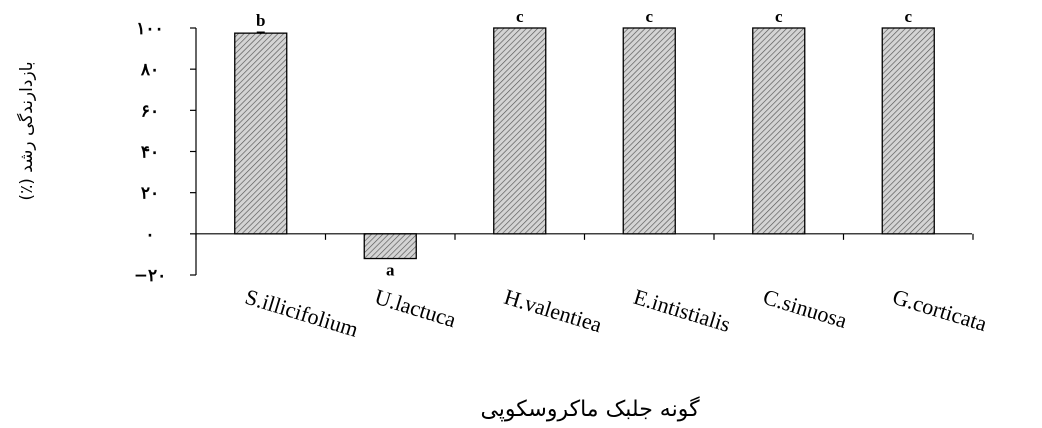 This screenshot has height=428, width=1042. What do you see at coordinates (584, 236) in the screenshot?
I see `x-axis` at bounding box center [584, 236].